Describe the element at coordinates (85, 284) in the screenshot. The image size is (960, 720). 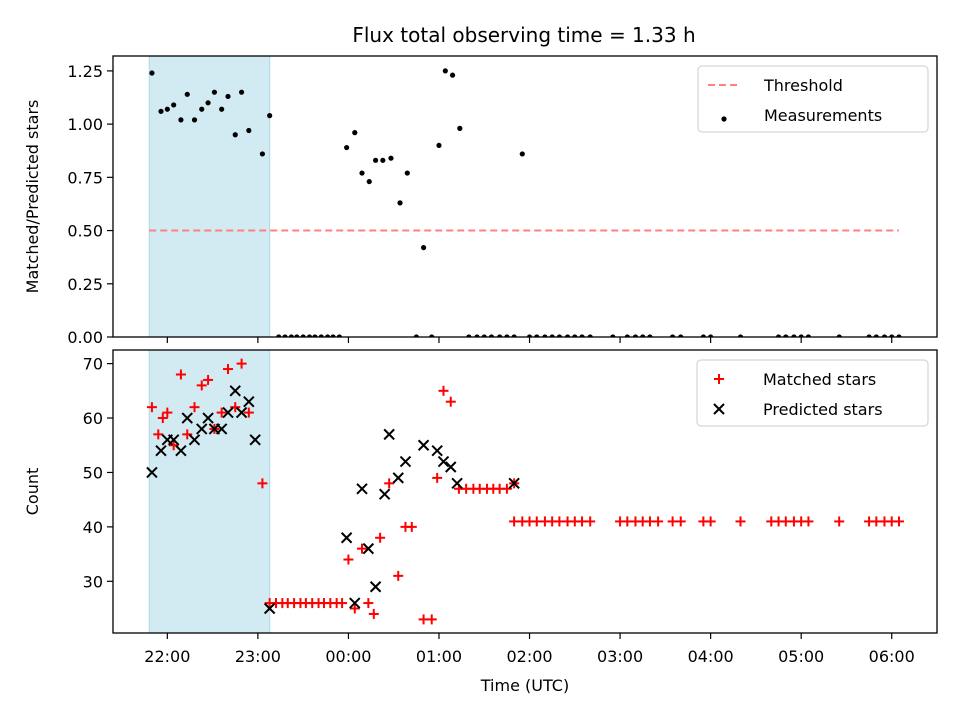
I see `y-tick-label: 0.25` at that location.